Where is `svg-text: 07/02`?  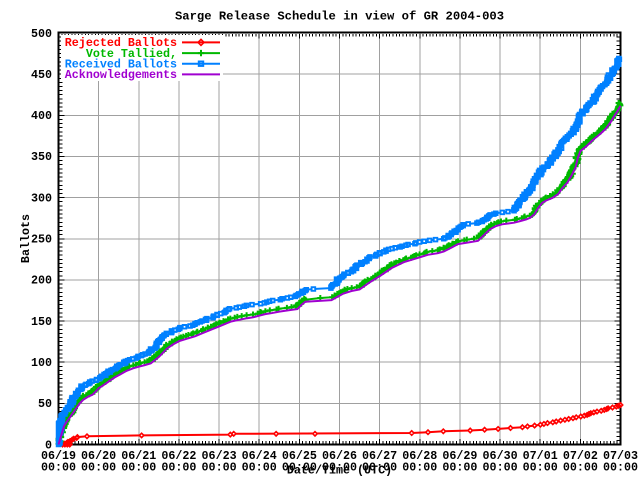 svg-text: 07/02 is located at coordinates (580, 456).